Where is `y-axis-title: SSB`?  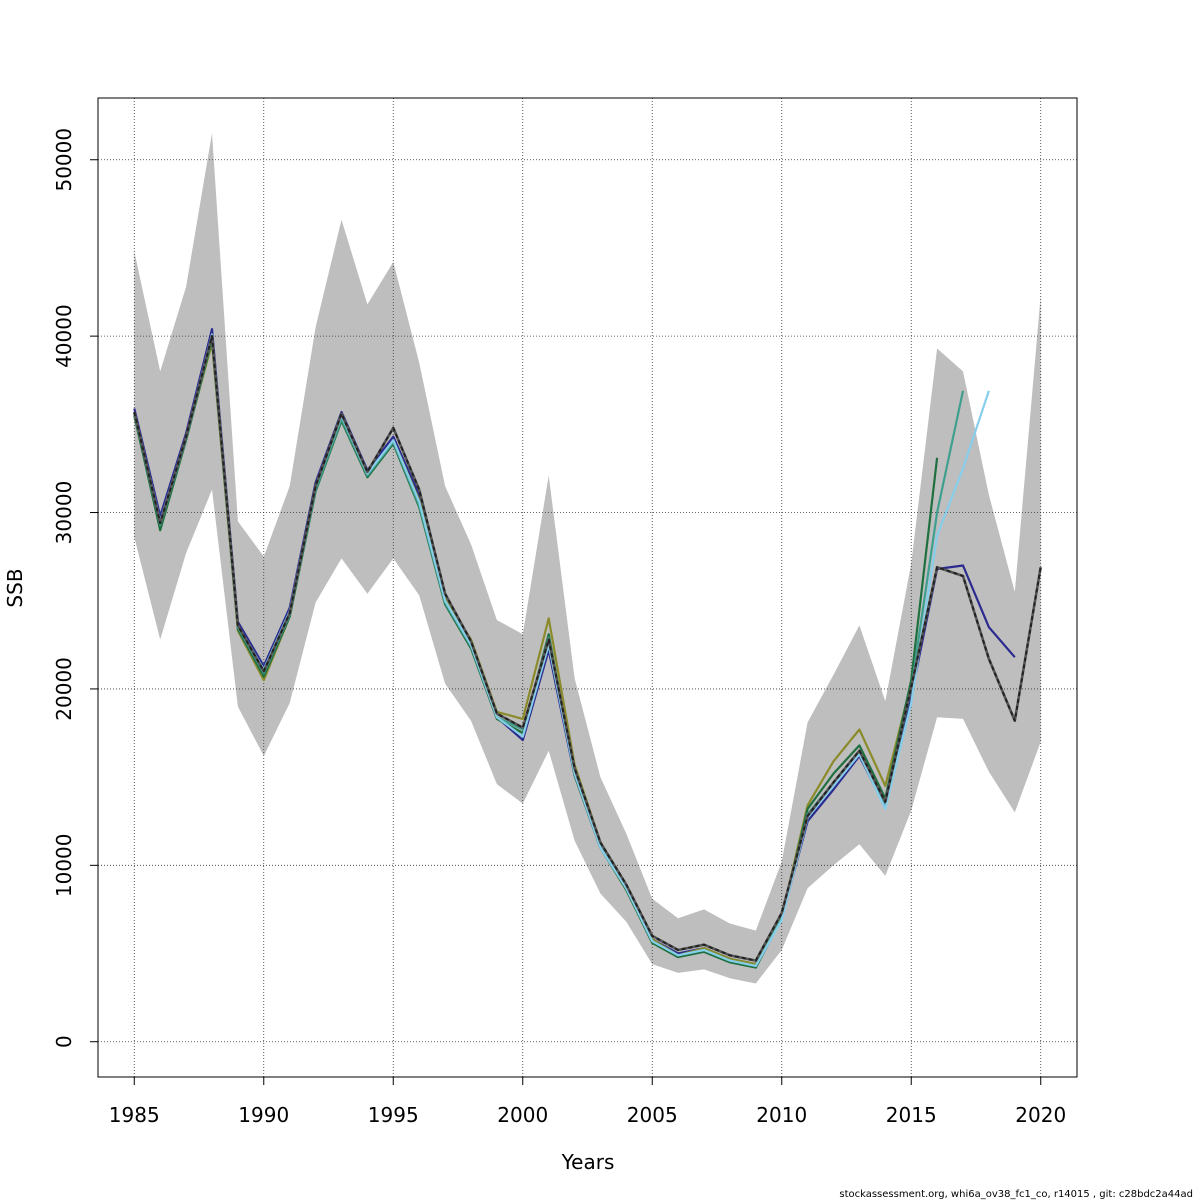
y-axis-title: SSB is located at coordinates (15, 587).